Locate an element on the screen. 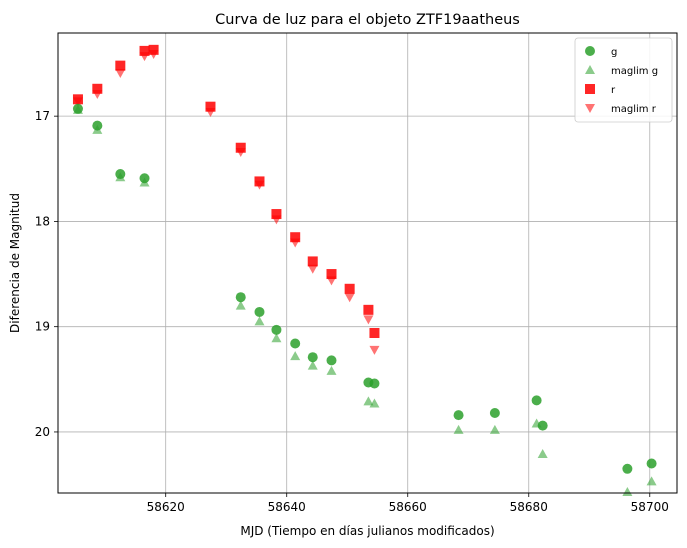 This screenshot has height=548, width=687. y-tick-label: 18 is located at coordinates (42, 221).